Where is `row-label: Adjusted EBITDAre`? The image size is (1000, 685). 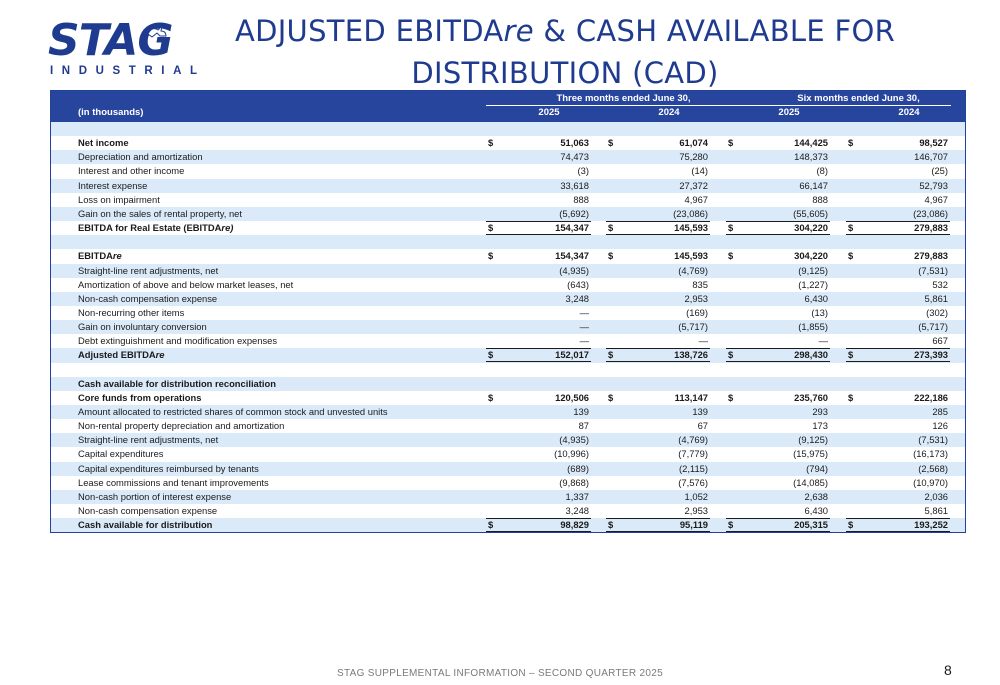
row-label: Adjusted EBITDAre is located at coordinates (121, 355).